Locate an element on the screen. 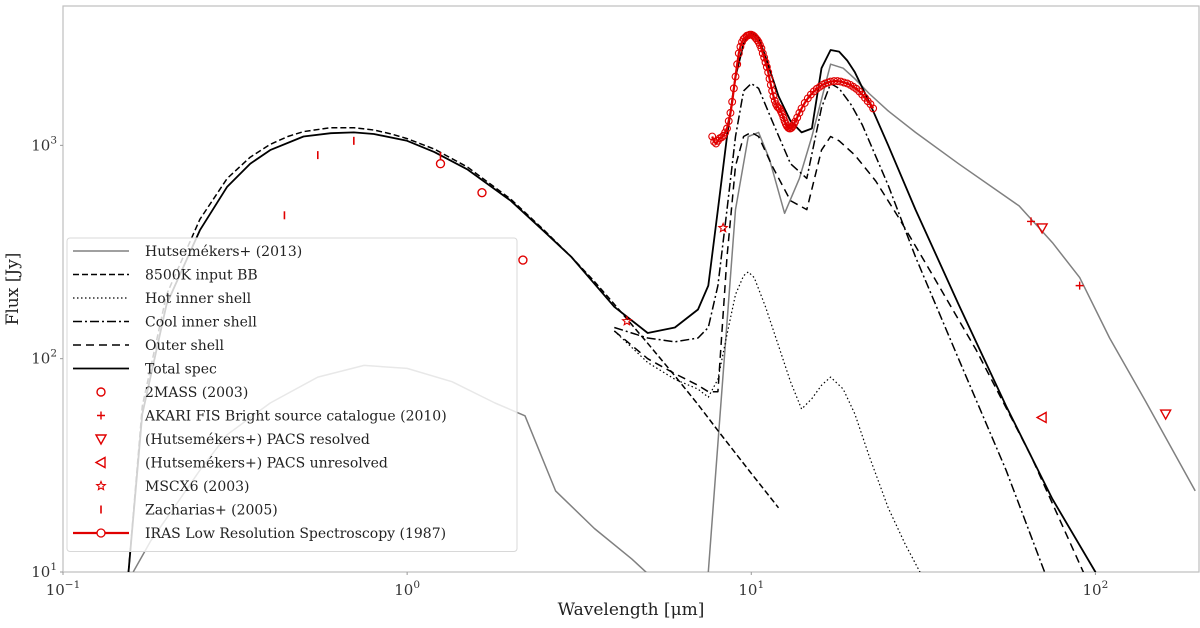 This screenshot has height=628, width=1200. y-tick-label: 10³ is located at coordinates (44, 144).